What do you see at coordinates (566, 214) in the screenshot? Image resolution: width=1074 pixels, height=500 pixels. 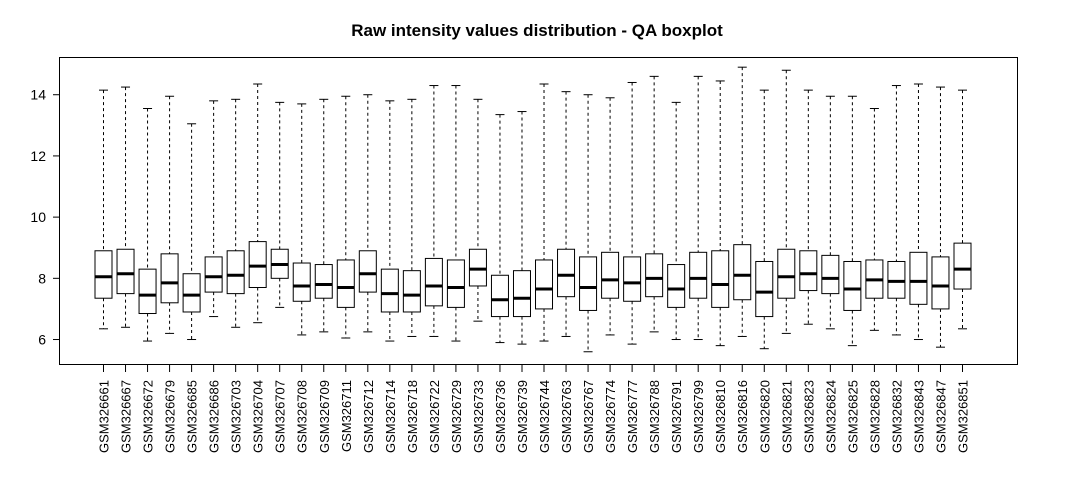 I see `box-GSM326763` at bounding box center [566, 214].